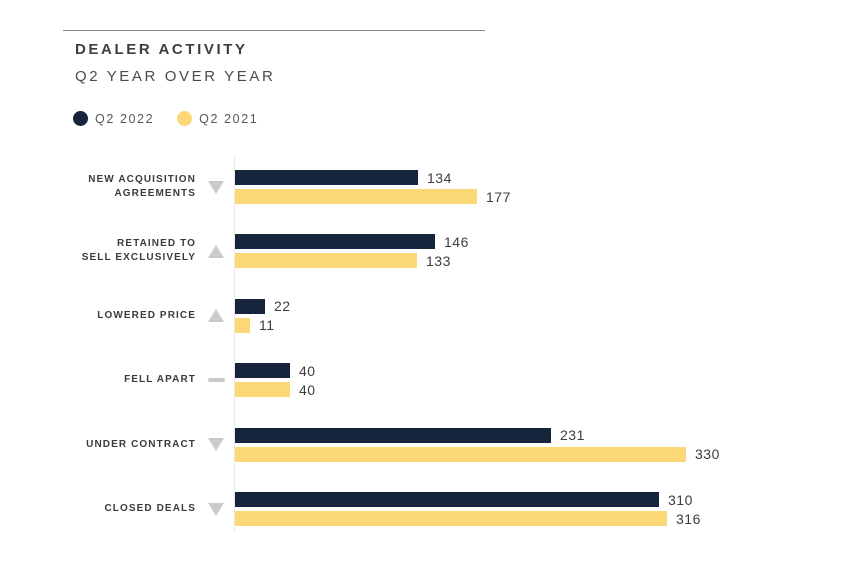 The height and width of the screenshot is (564, 846). I want to click on bar-group: 22 11, so click(263, 316).